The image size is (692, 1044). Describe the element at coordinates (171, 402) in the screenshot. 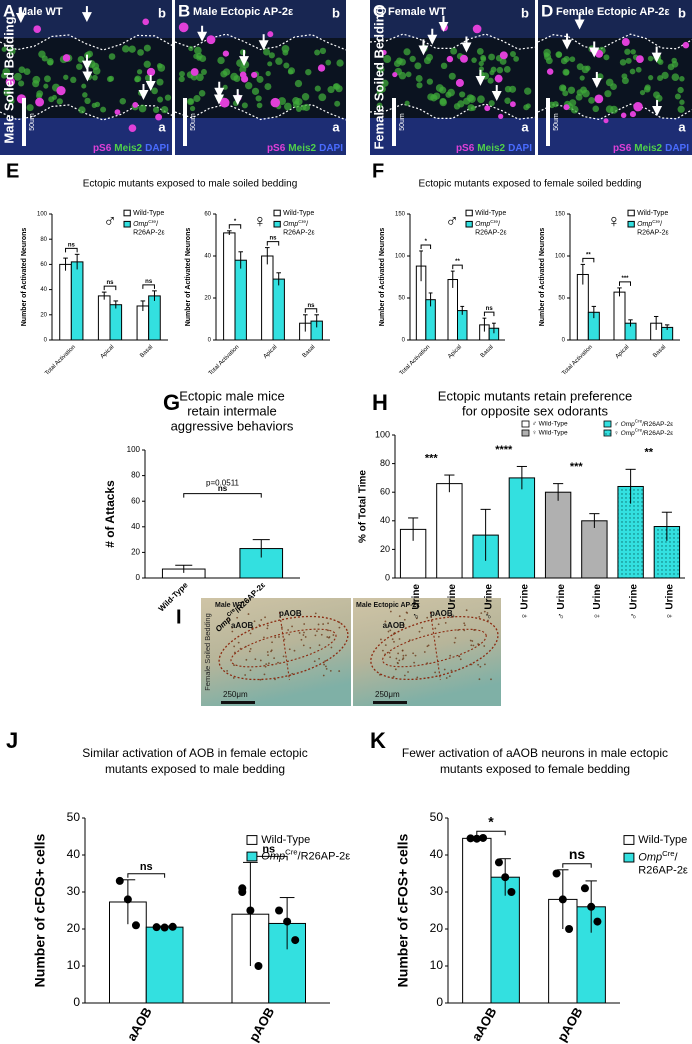

I see `panel-letter: G` at that location.